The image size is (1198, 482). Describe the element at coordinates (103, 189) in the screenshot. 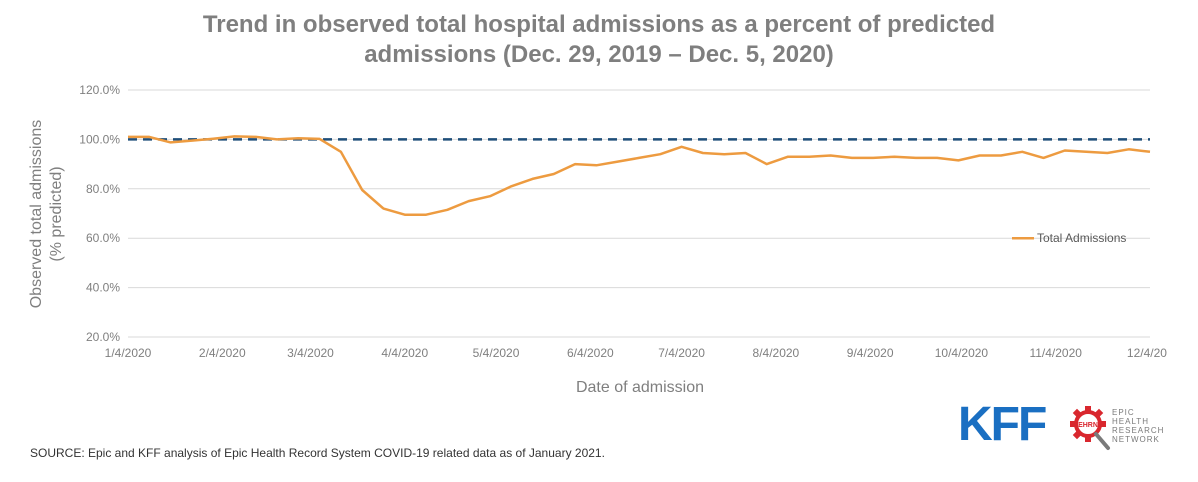

I see `y-tick-label: 80.0%` at that location.